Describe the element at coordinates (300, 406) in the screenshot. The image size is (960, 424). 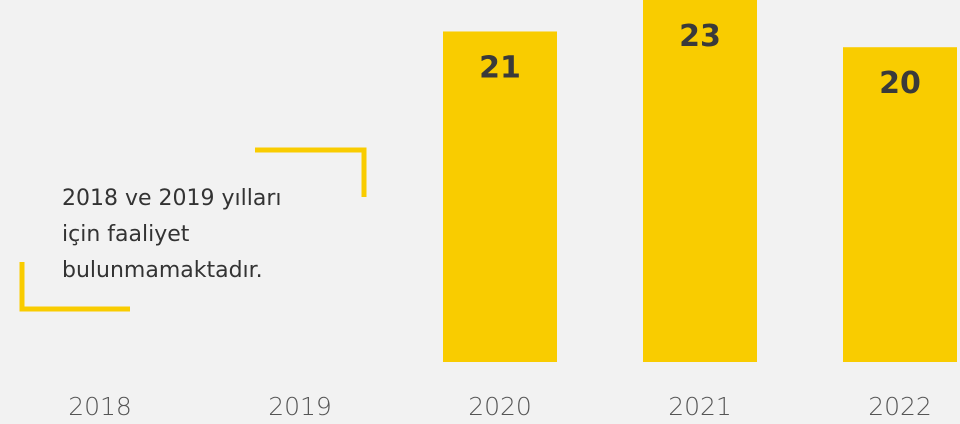
I see `x-tick-label: 2019` at that location.